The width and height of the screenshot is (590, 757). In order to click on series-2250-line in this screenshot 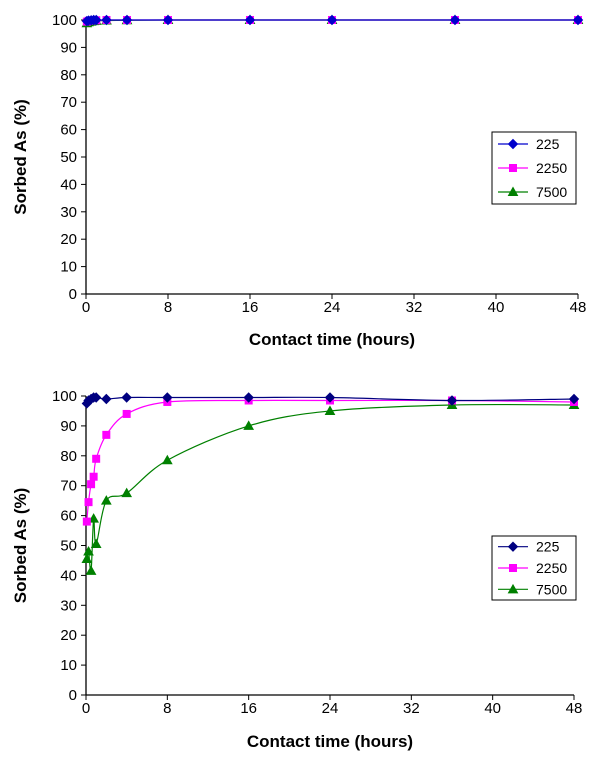, I will do `click(330, 460)`.